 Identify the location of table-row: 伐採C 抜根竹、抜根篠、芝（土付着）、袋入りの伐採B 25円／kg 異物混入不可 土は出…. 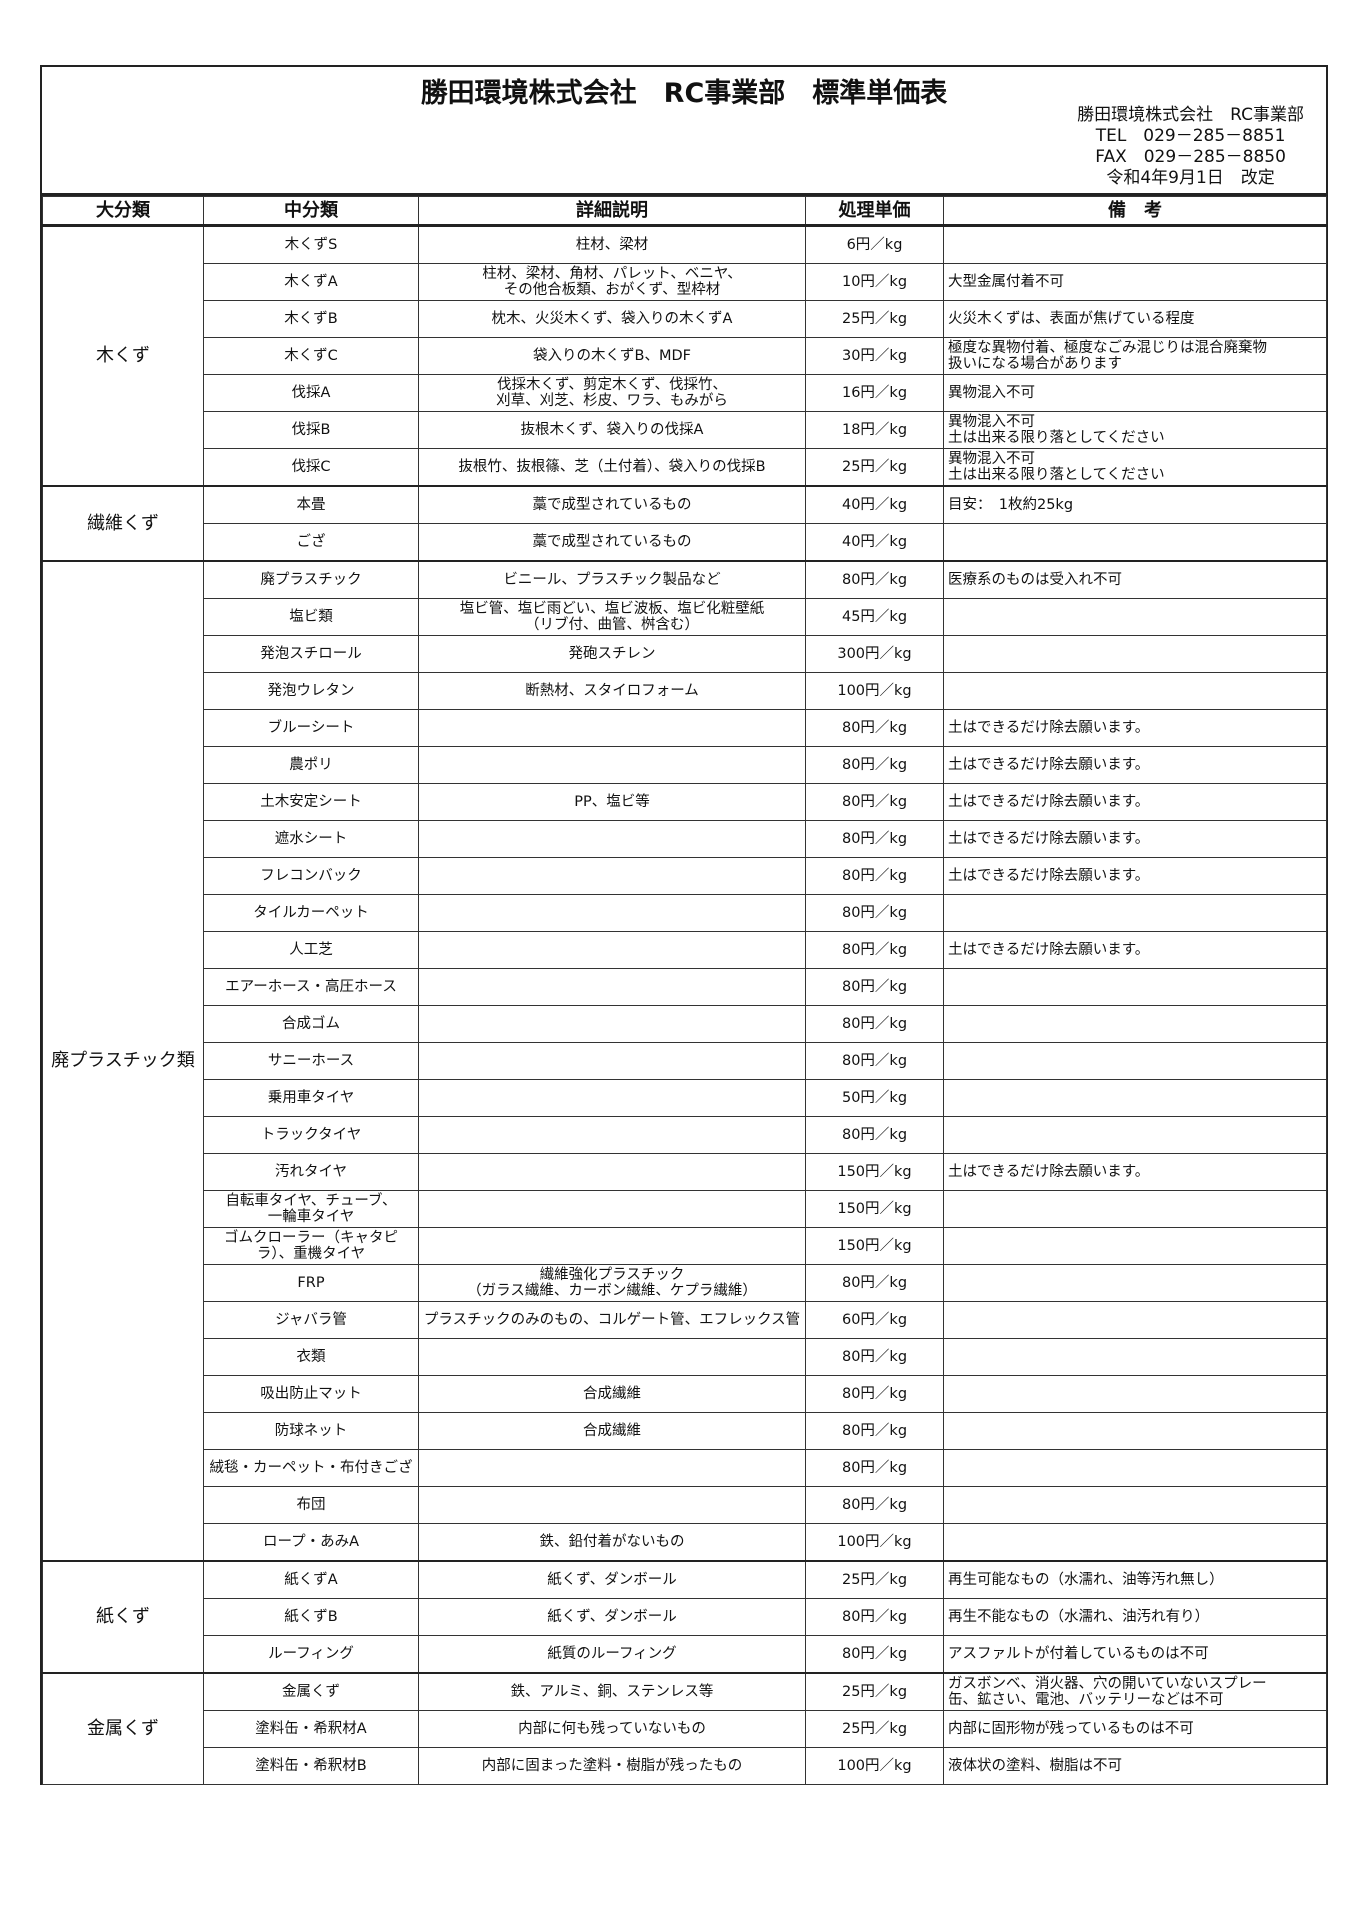
(685, 467).